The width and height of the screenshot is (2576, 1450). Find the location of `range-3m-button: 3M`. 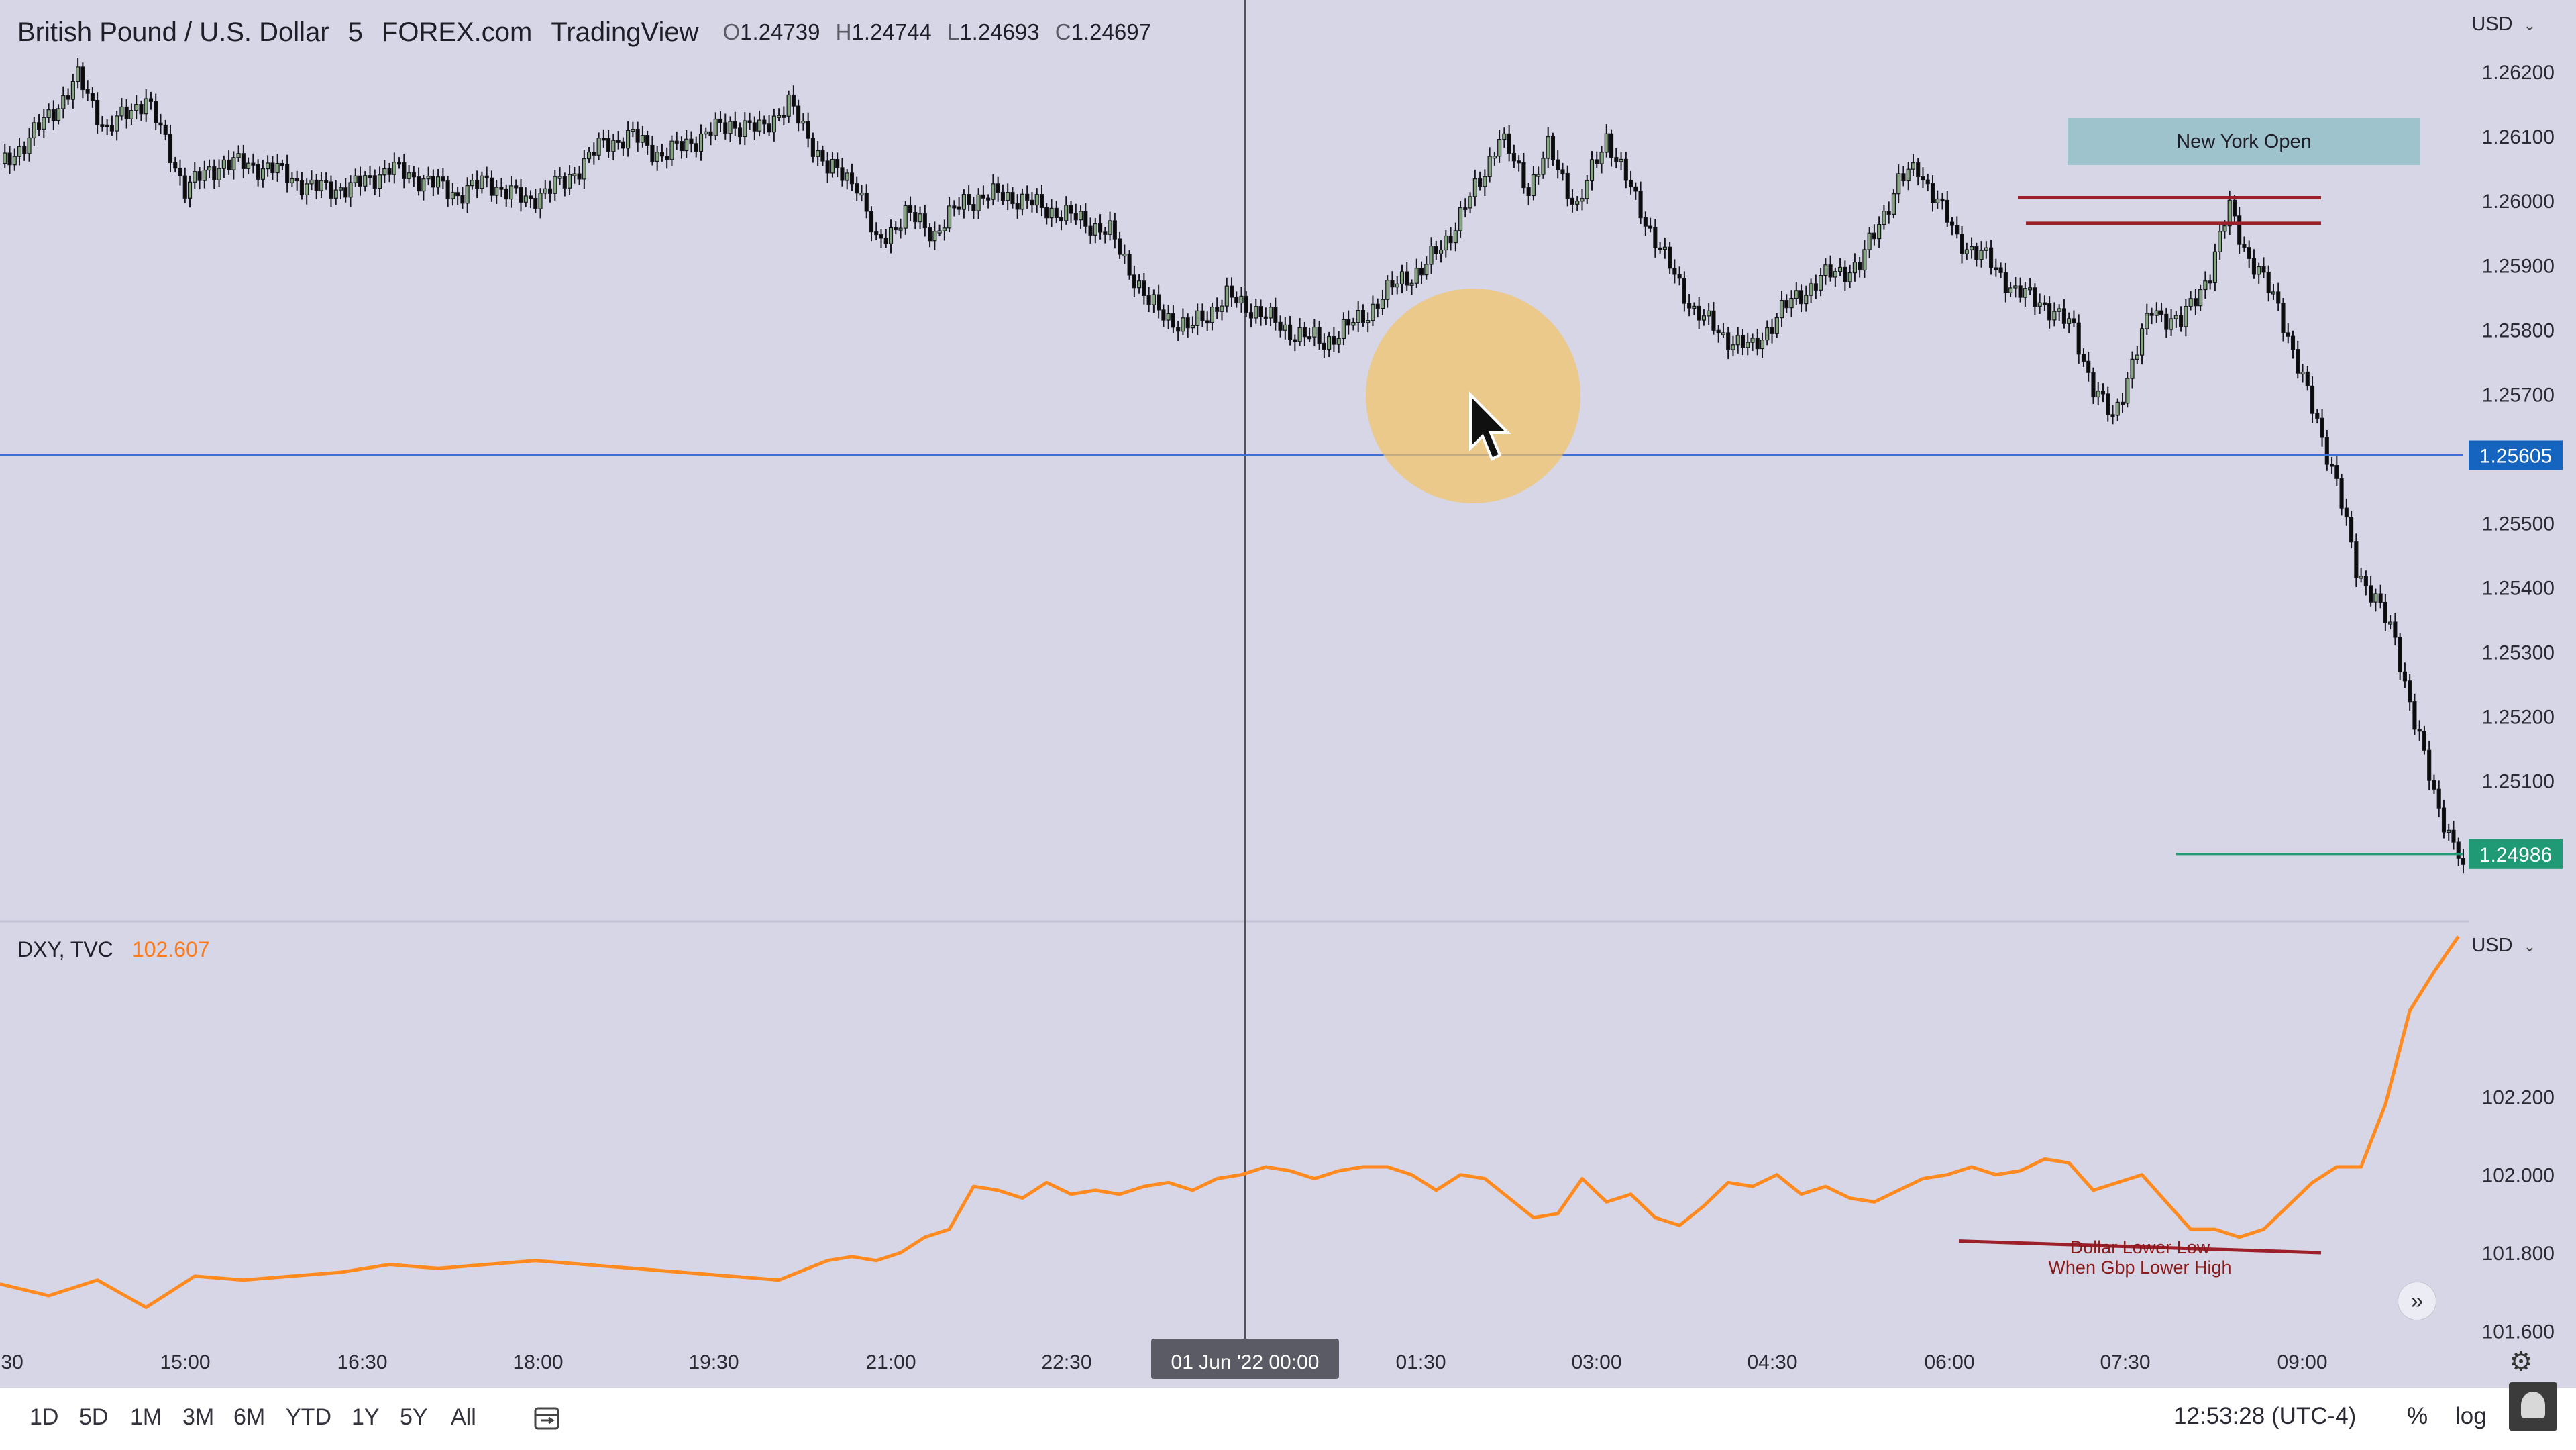

range-3m-button: 3M is located at coordinates (198, 1417).